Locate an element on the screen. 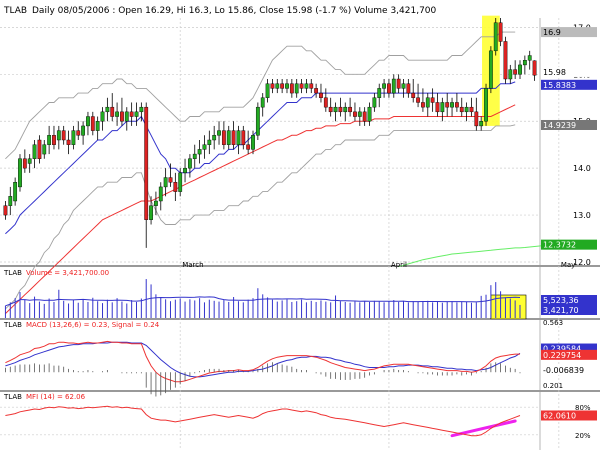 The width and height of the screenshot is (600, 454). macd-histogram-value-label-bg is located at coordinates (569, 369).